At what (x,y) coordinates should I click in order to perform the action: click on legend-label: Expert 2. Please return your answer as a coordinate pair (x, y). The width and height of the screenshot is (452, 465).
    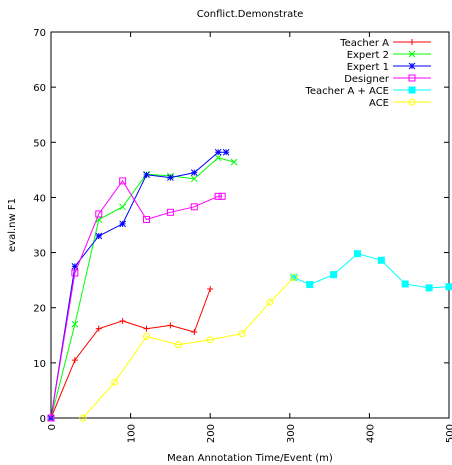
    Looking at the image, I should click on (368, 55).